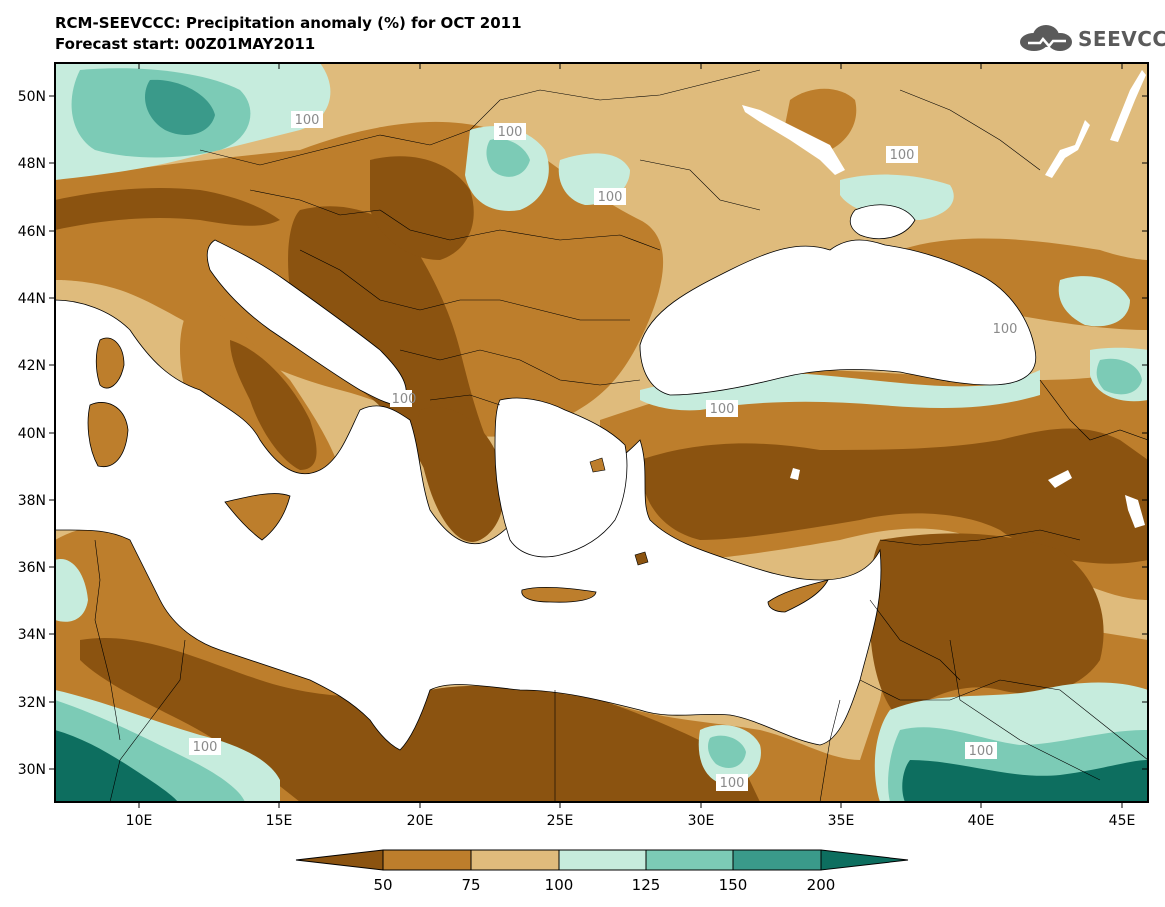 The image size is (1165, 907). What do you see at coordinates (32, 164) in the screenshot?
I see `lat-tick-label: 48N` at bounding box center [32, 164].